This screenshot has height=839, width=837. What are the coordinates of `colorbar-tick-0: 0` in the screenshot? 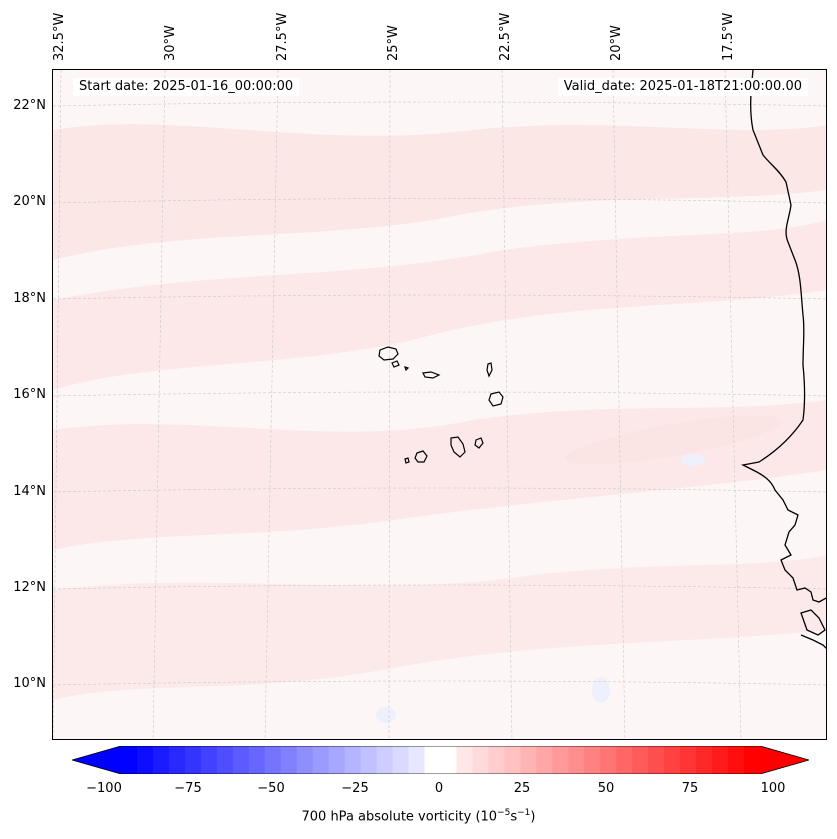 It's located at (439, 788).